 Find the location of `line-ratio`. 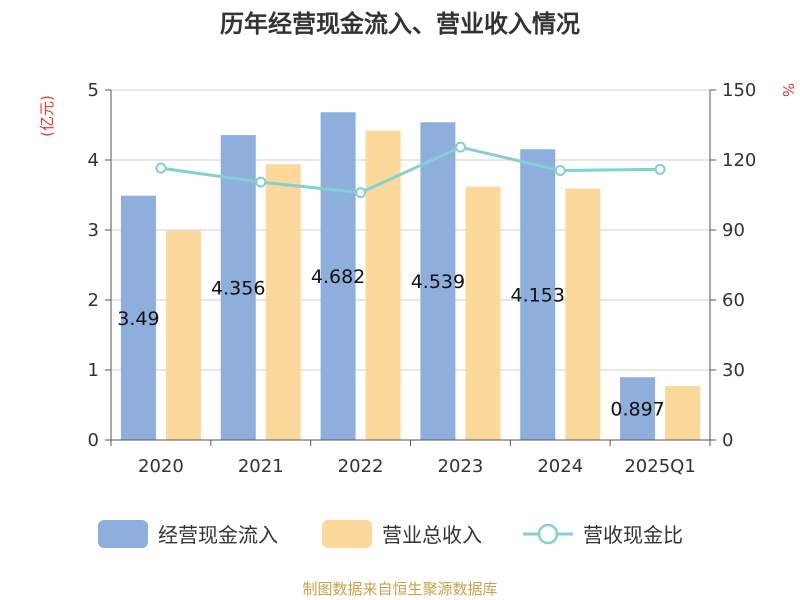

line-ratio is located at coordinates (410, 170).